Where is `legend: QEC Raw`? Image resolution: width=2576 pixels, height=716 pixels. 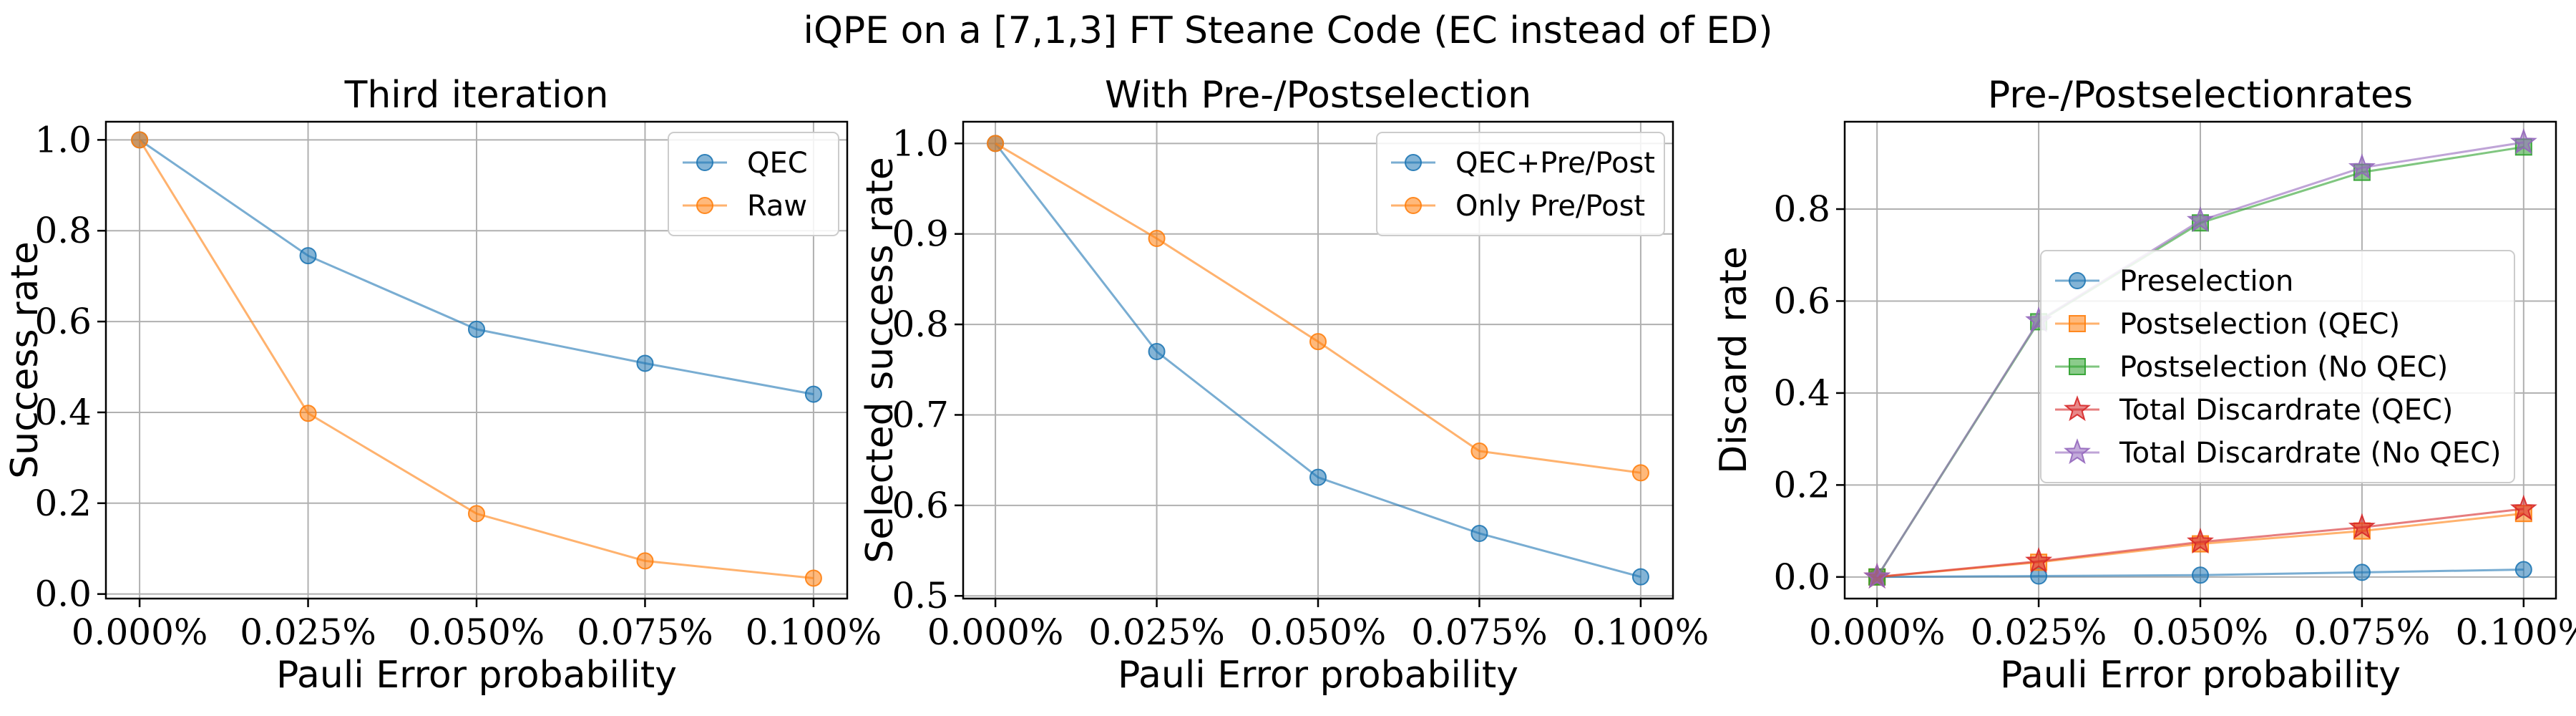
legend: QEC Raw is located at coordinates (753, 184).